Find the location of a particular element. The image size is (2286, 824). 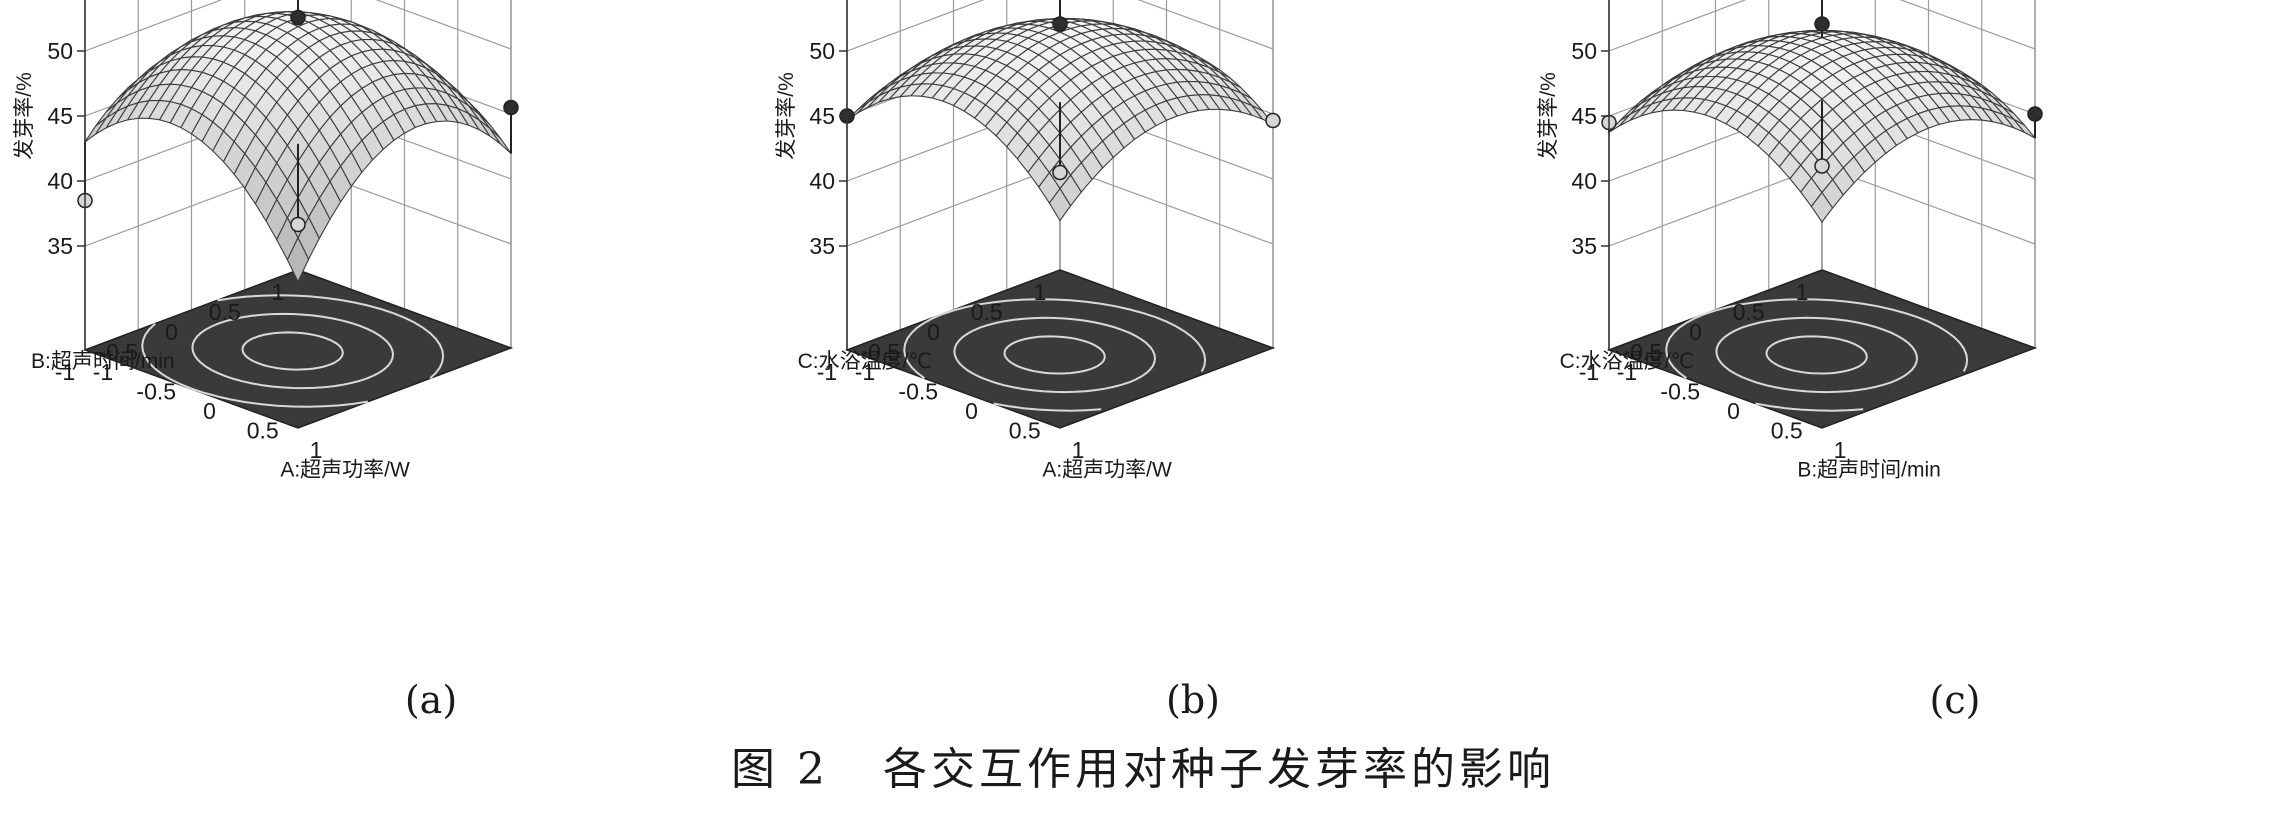

y-axis: -1-0.500.51C:水浴温度/℃ is located at coordinates (922, 332).